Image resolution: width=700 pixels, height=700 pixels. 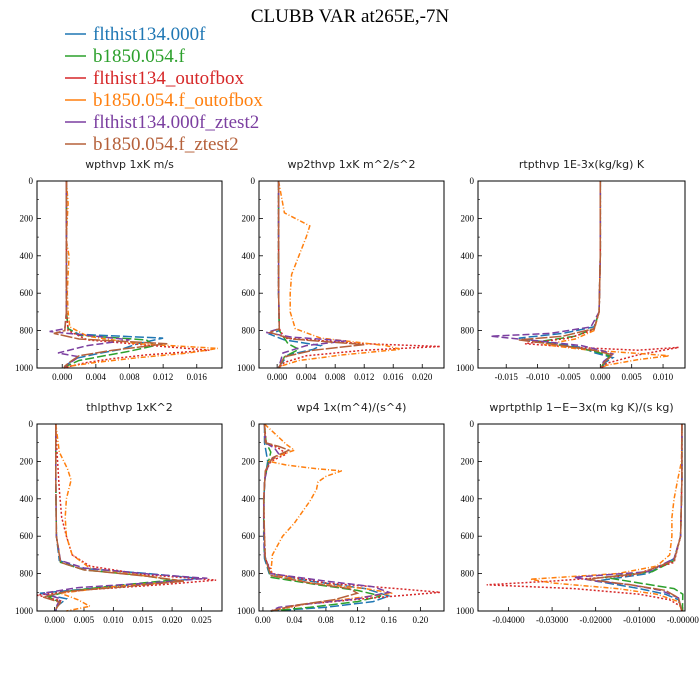 I want to click on panel-title: wp4 1x(m^4)/(s^4), so click(x=352, y=407).